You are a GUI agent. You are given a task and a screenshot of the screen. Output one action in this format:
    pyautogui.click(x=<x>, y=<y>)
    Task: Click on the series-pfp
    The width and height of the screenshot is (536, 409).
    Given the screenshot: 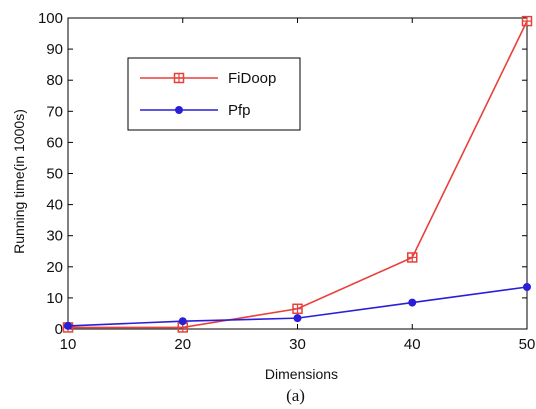 What is the action you would take?
    pyautogui.click(x=297, y=306)
    